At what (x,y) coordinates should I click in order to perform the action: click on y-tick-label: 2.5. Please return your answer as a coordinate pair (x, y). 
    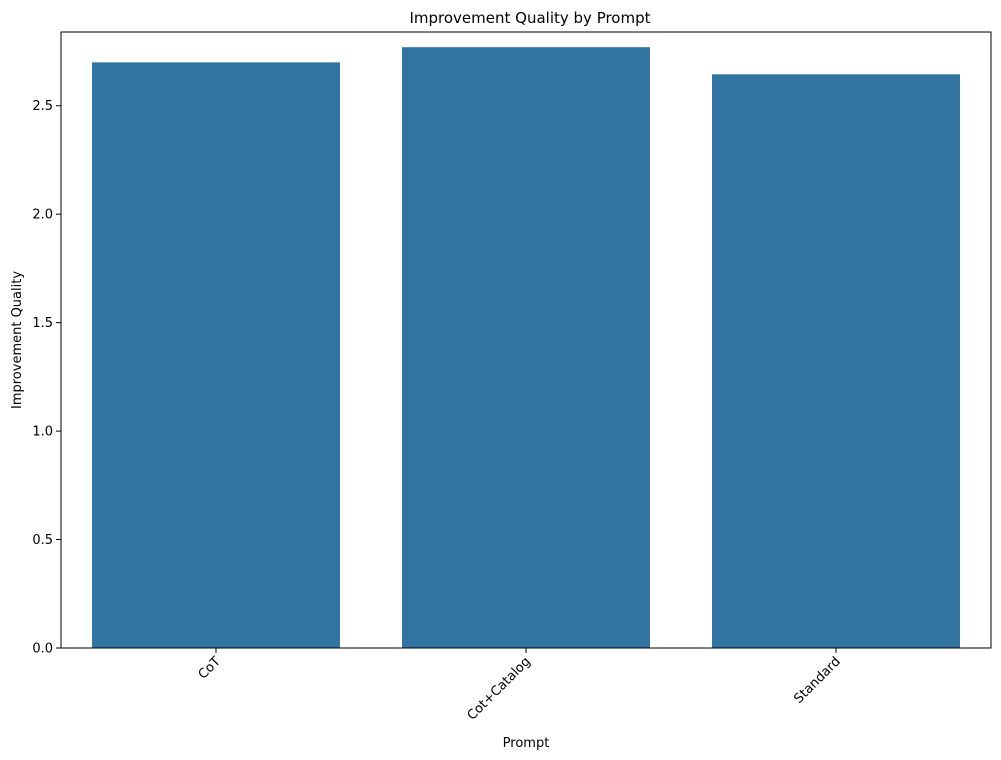
    Looking at the image, I should click on (42, 106).